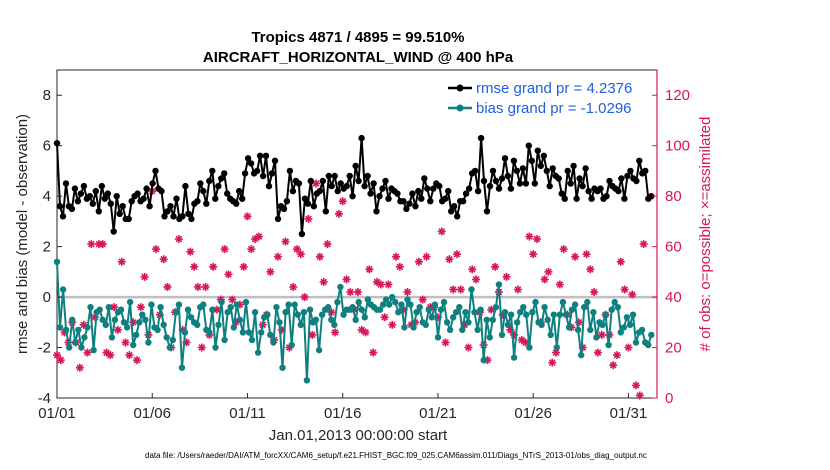 This screenshot has width=830, height=470. I want to click on x-tick-label: 01/21, so click(438, 413).